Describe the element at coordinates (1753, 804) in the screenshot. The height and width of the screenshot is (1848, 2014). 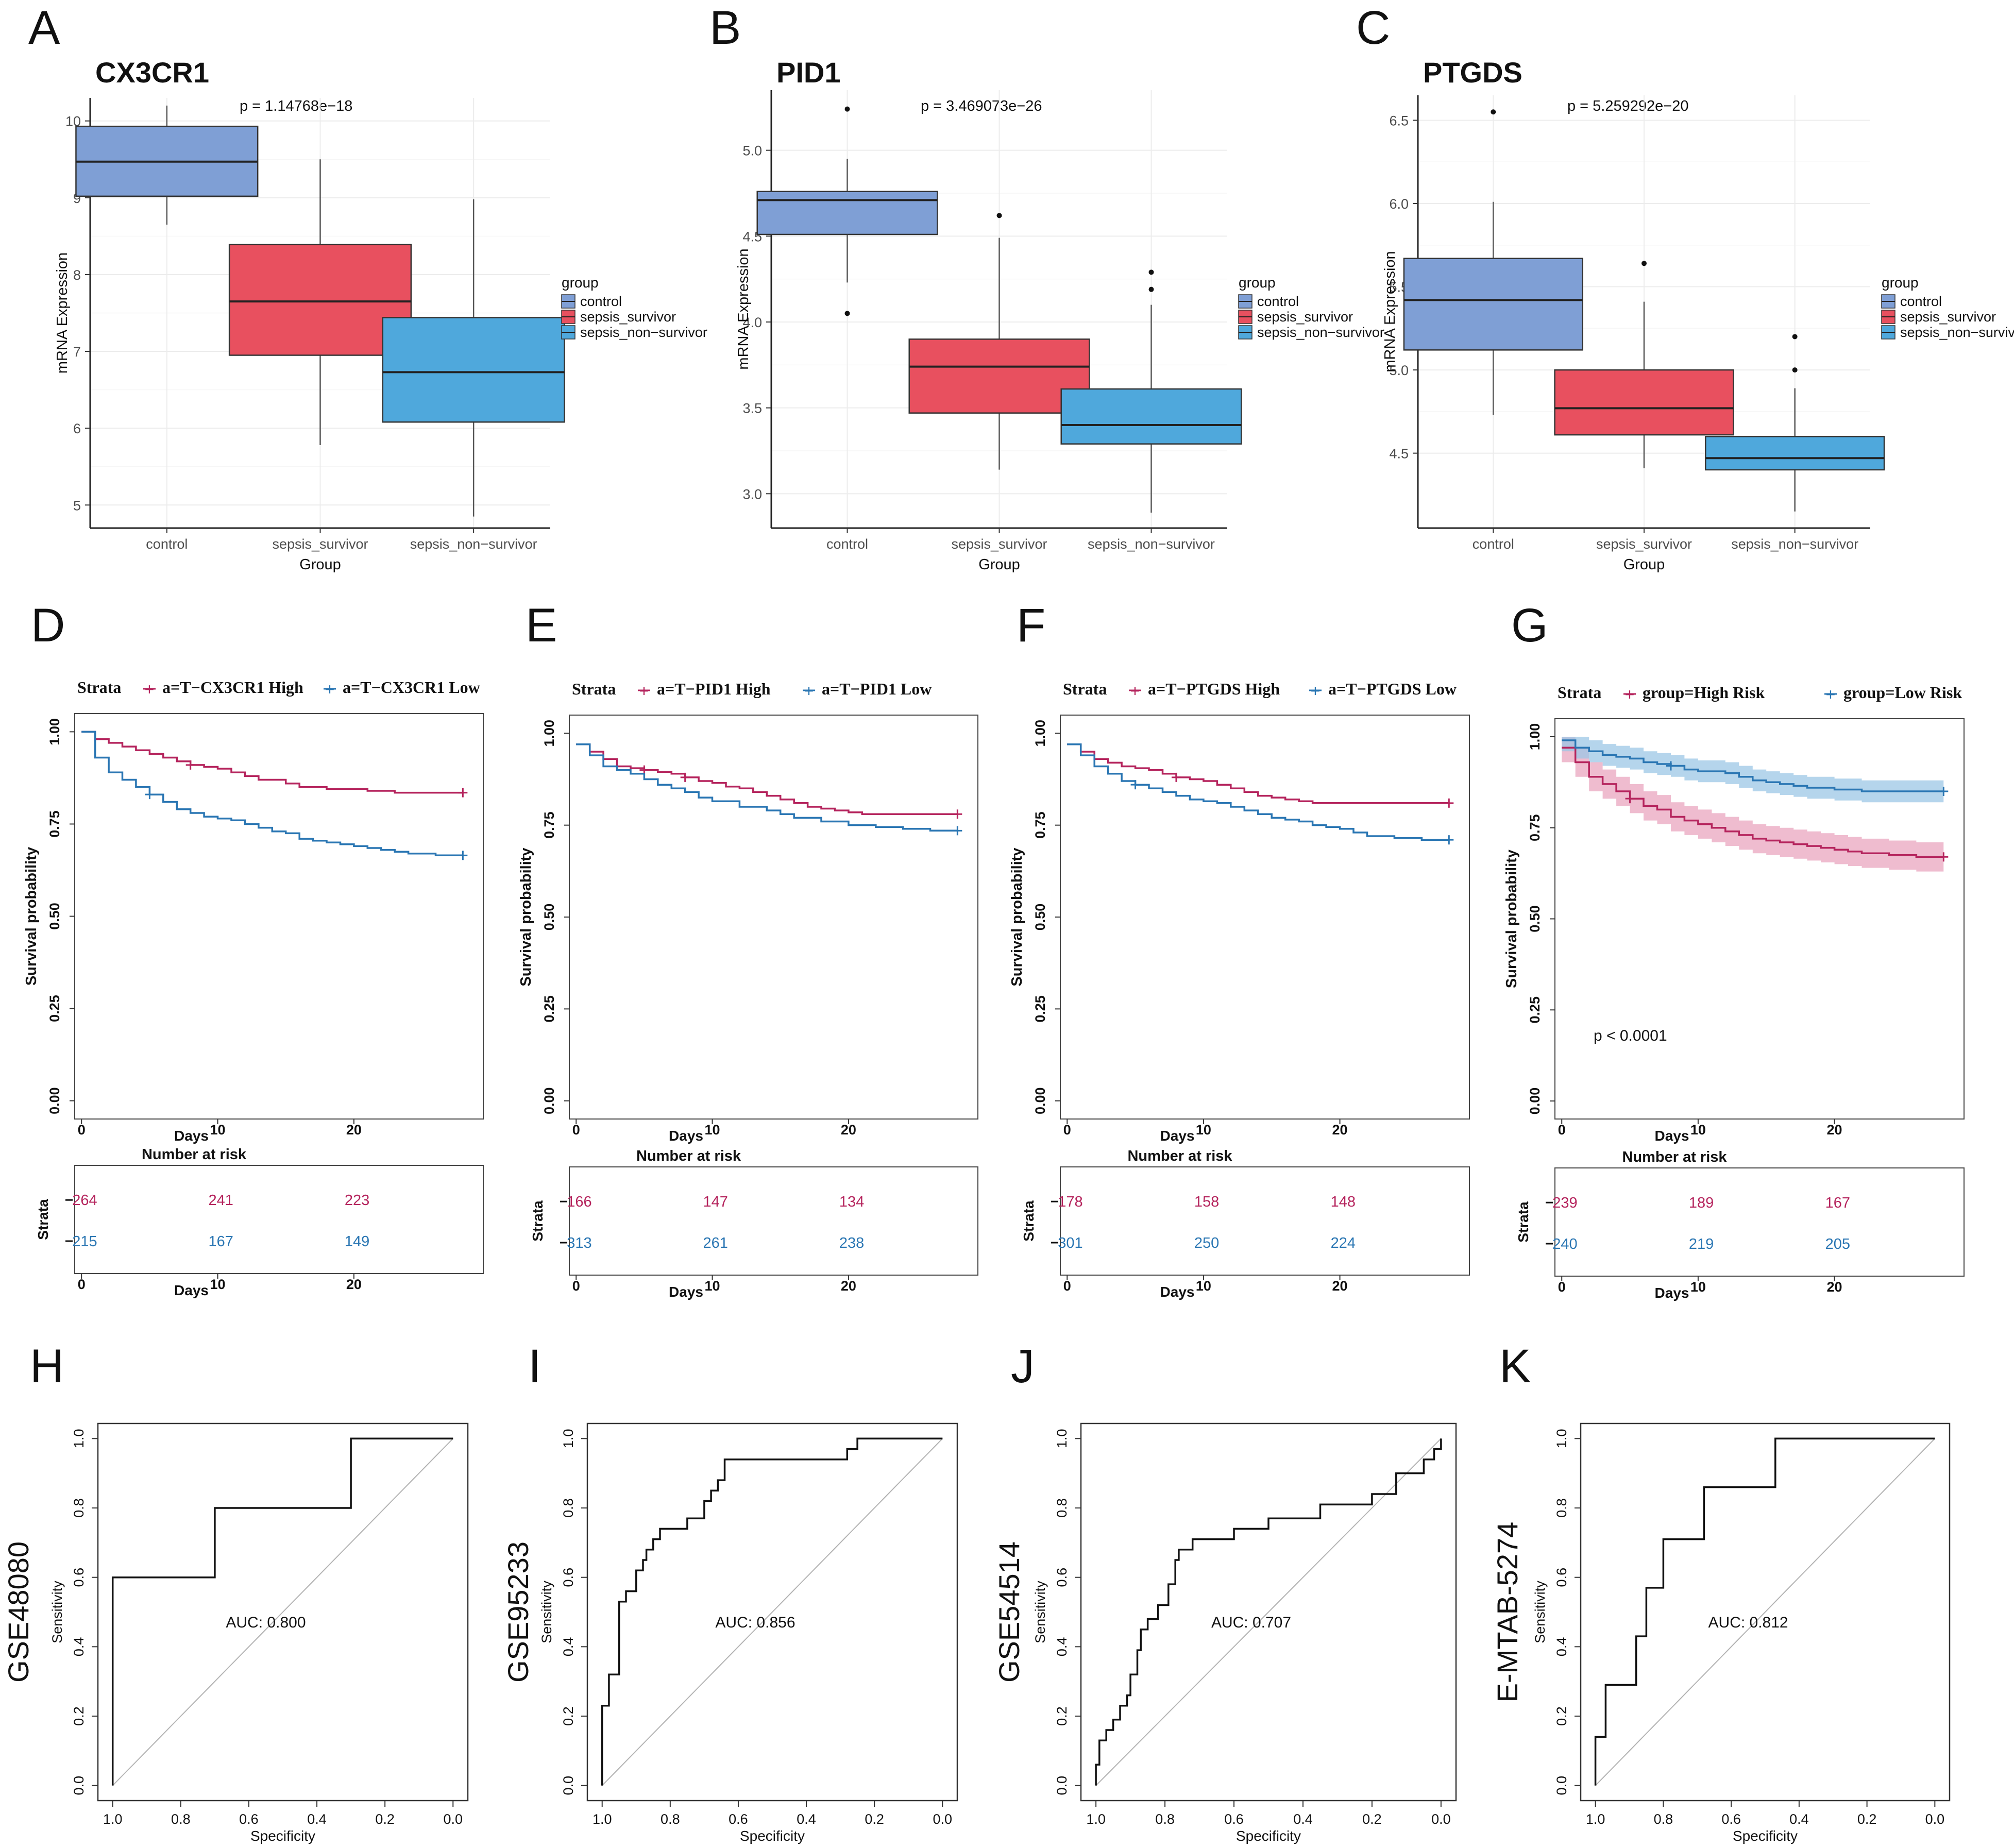
I see `confidence-band-high` at that location.